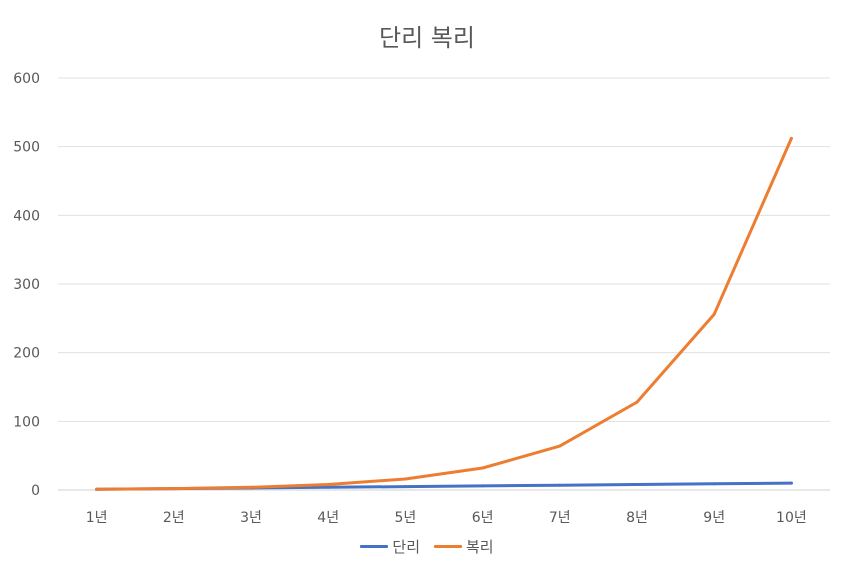 The height and width of the screenshot is (569, 854). Describe the element at coordinates (97, 518) in the screenshot. I see `x-tick-label: 1년` at that location.